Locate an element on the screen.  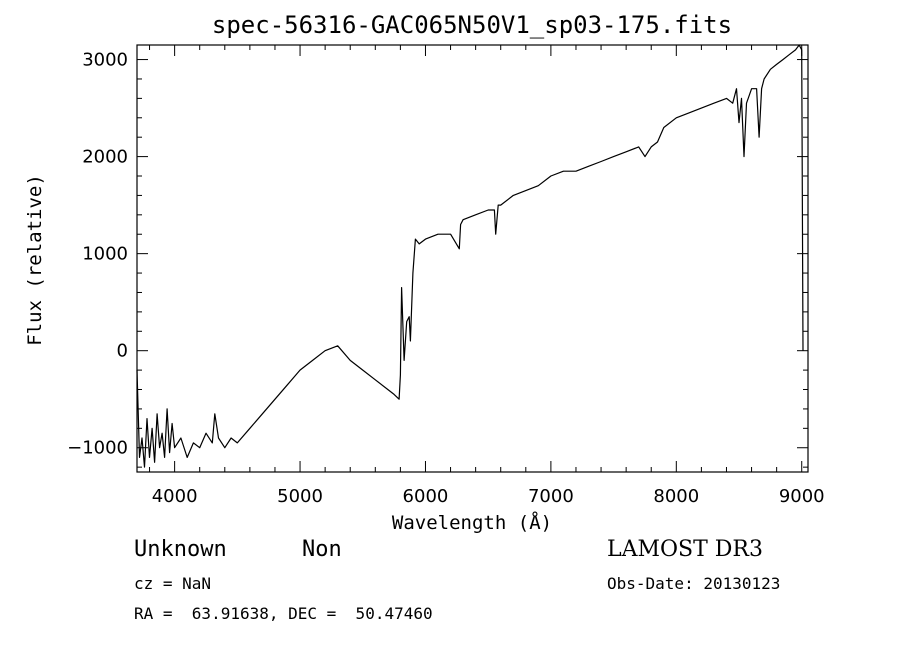
x-tick-label: 4000 is located at coordinates (175, 496).